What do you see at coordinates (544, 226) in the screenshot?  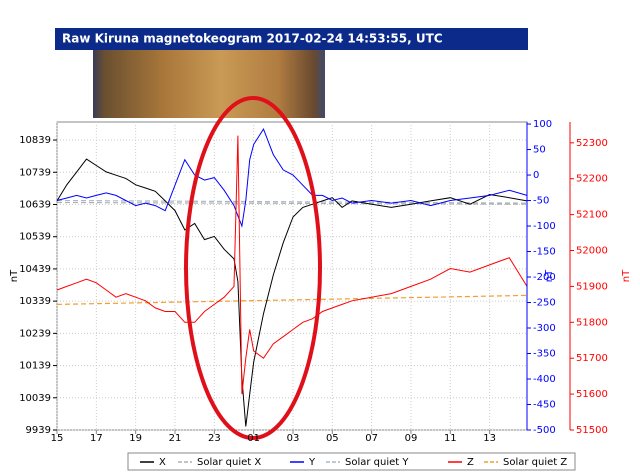 I see `y2-tick-label: -100` at bounding box center [544, 226].